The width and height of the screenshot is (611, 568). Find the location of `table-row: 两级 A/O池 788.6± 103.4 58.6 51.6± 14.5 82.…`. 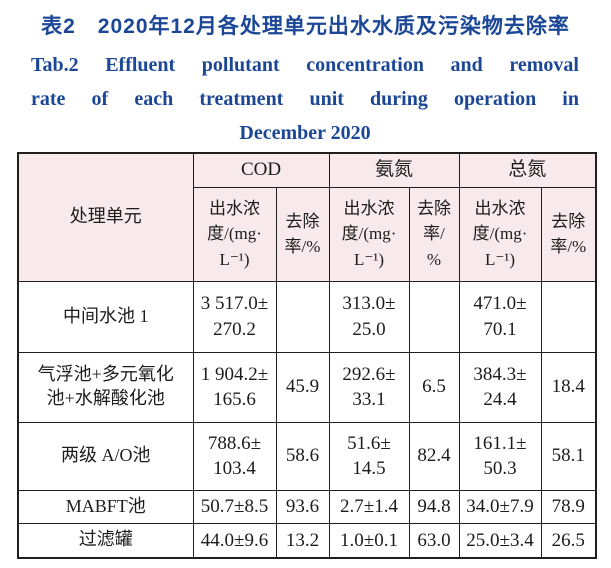

table-row: 两级 A/O池 788.6± 103.4 58.6 51.6± 14.5 82.… is located at coordinates (307, 456).